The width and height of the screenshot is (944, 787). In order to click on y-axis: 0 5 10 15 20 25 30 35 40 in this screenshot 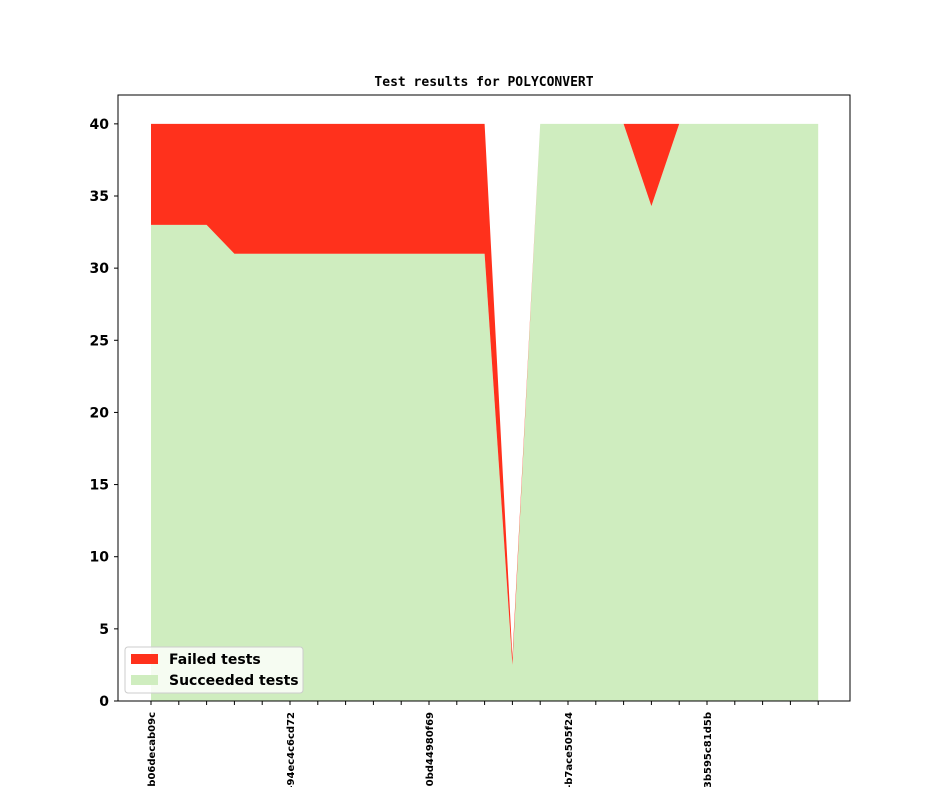, I will do `click(104, 413)`.